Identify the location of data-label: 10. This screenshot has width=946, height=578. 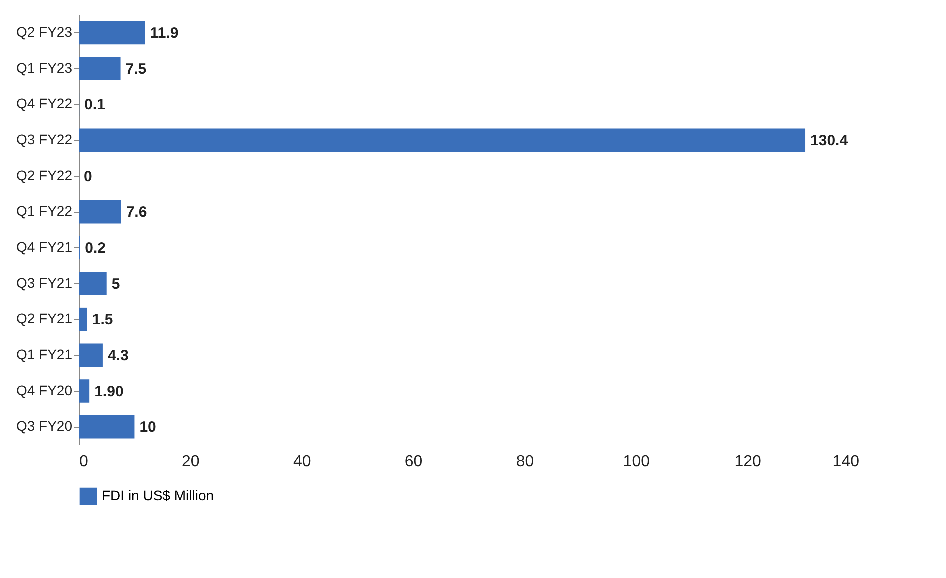
(148, 427).